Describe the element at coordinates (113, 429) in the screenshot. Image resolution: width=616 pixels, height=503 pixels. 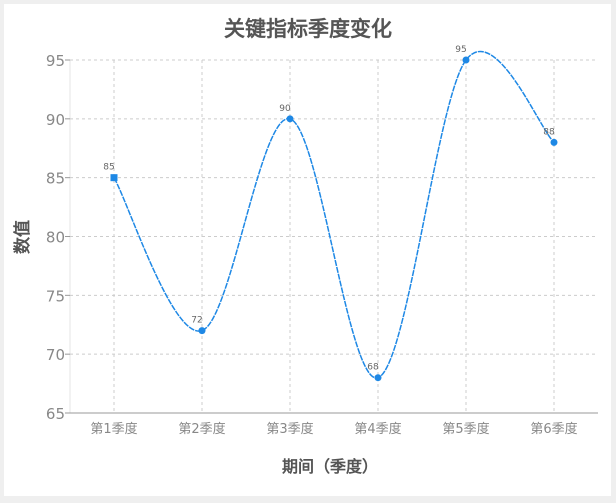
I see `x-tick-label: 第1季度` at that location.